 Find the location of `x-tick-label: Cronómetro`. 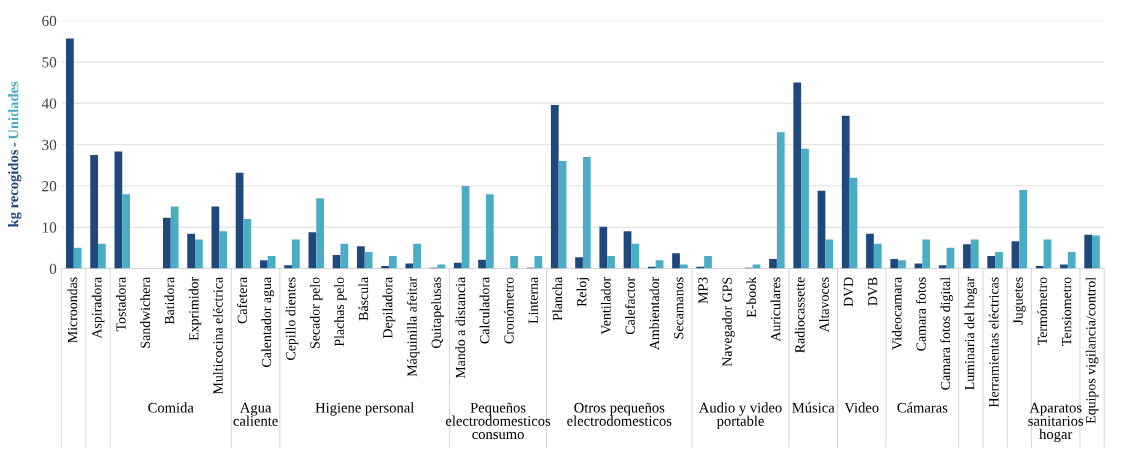

x-tick-label: Cronómetro is located at coordinates (508, 310).